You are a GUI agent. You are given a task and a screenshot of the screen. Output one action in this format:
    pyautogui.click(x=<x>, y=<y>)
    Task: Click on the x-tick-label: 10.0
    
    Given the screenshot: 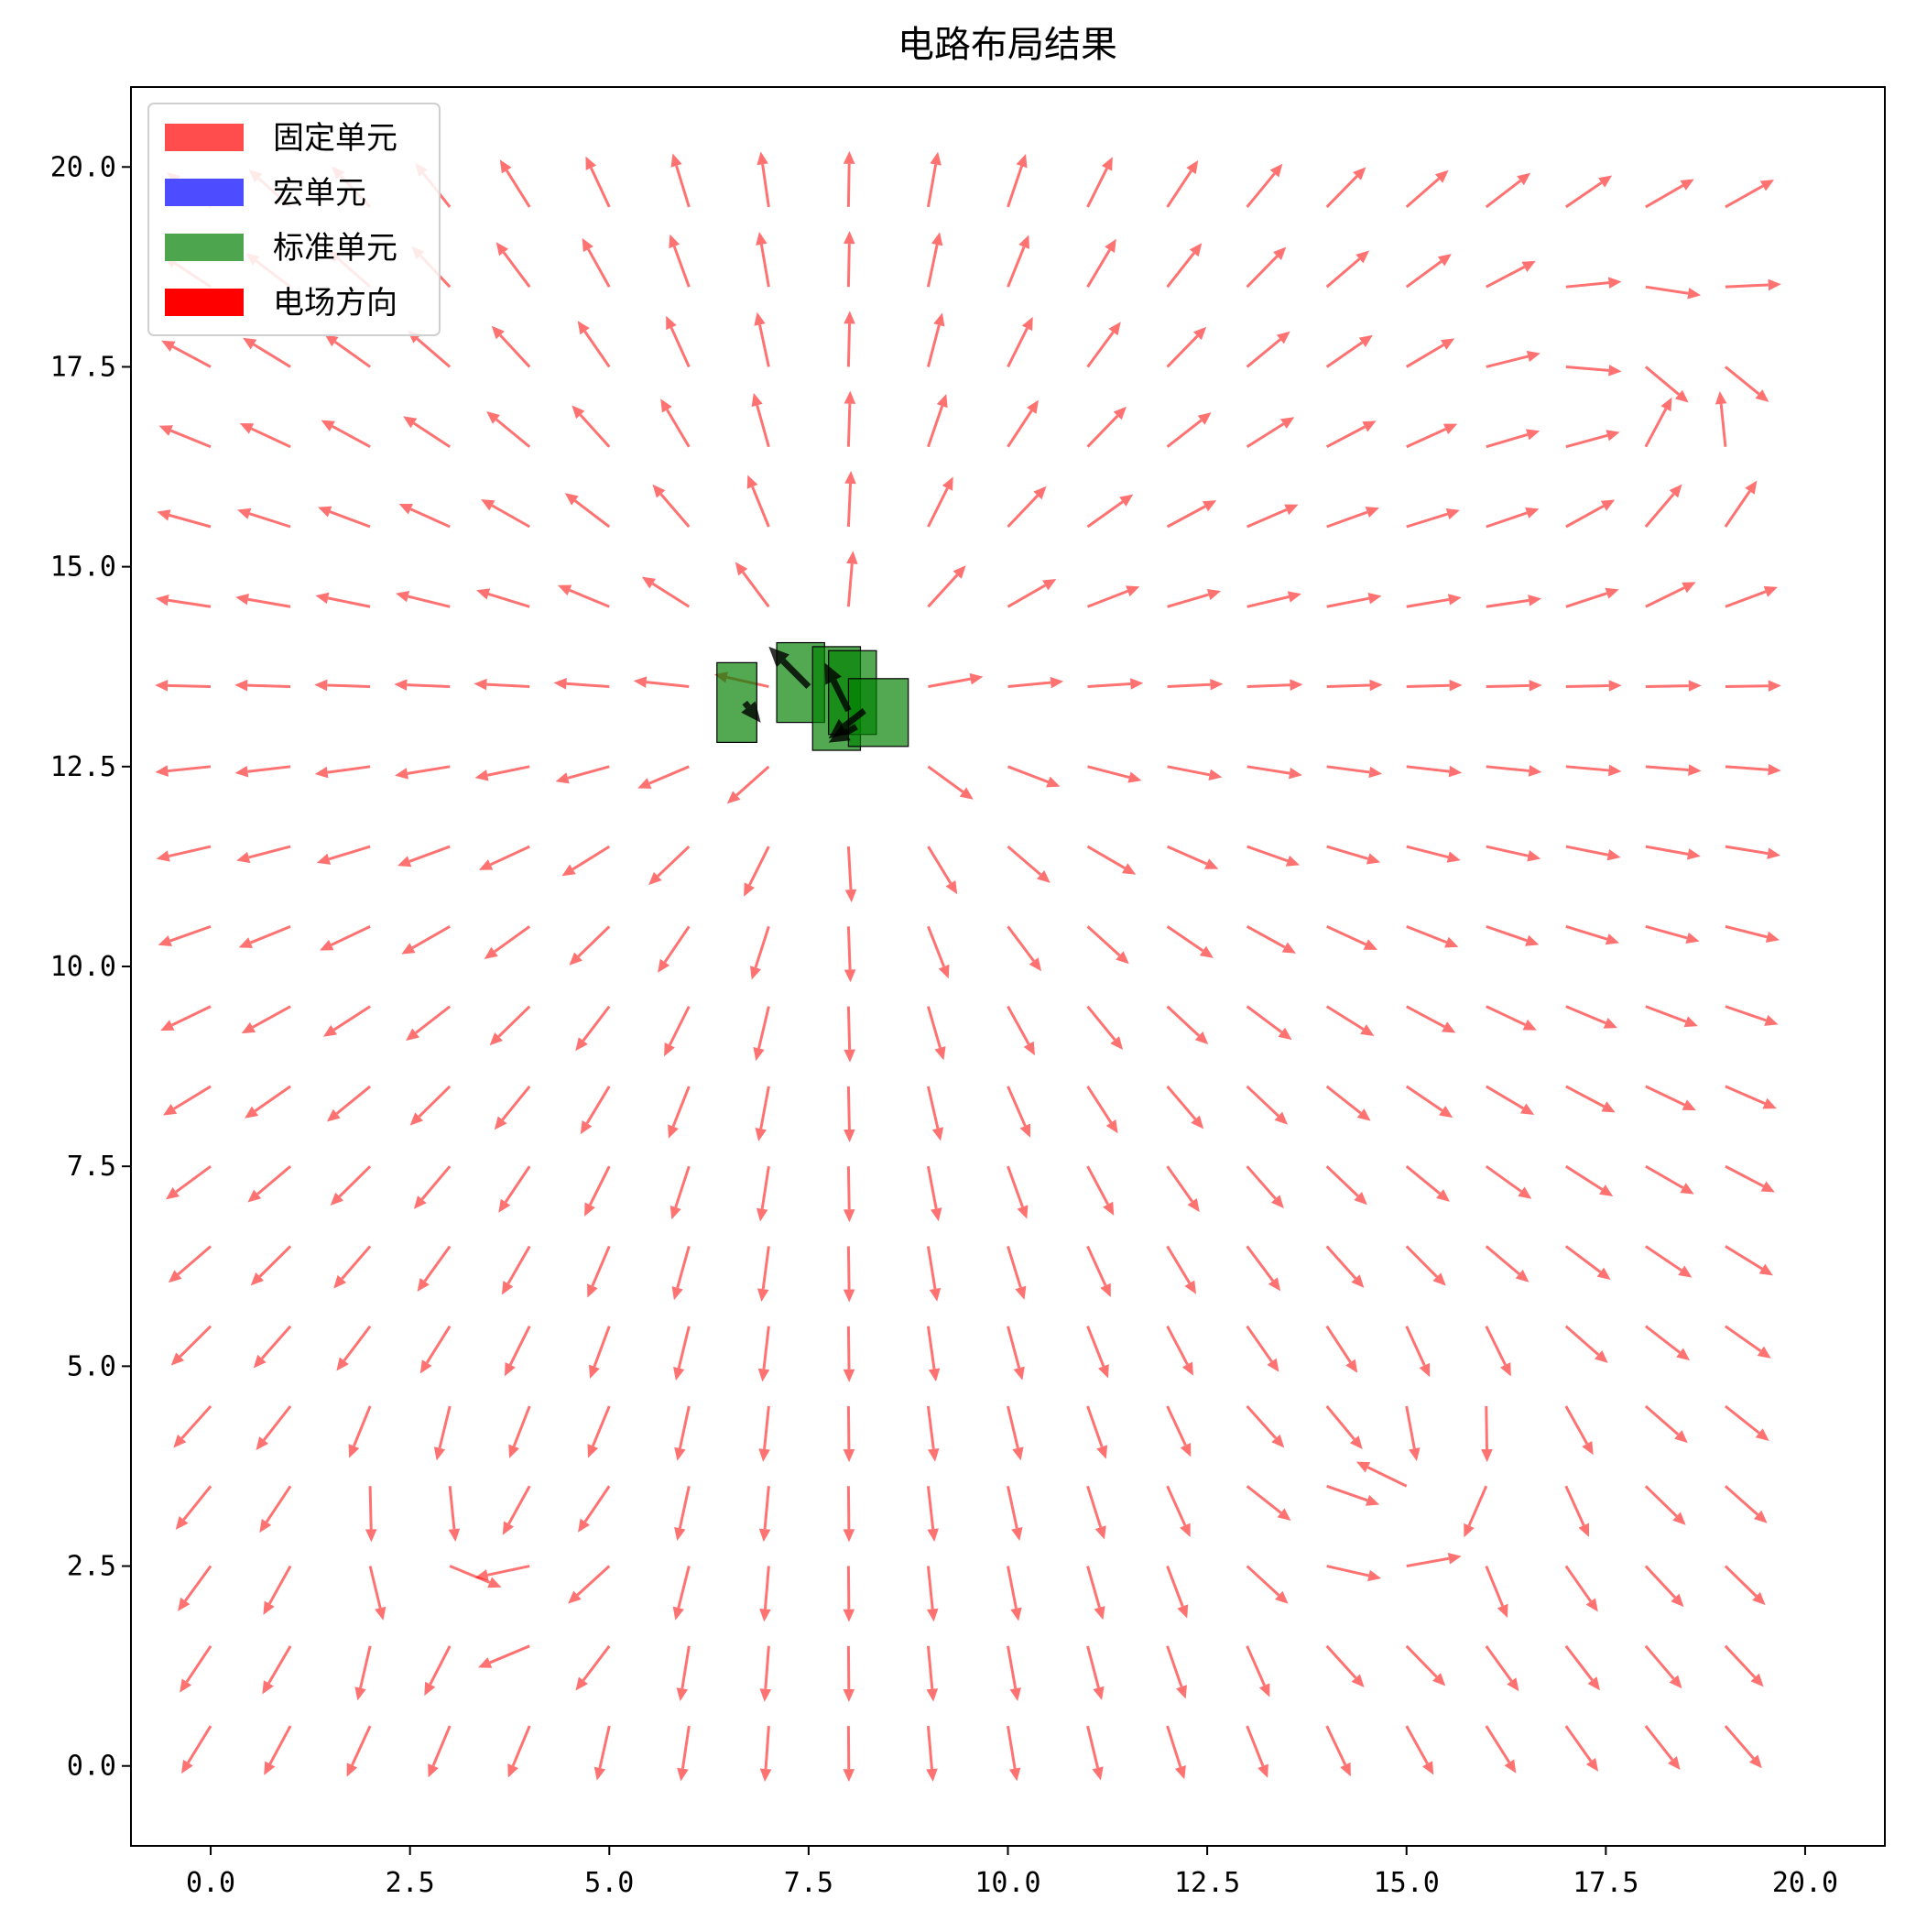 What is the action you would take?
    pyautogui.click(x=1007, y=1883)
    